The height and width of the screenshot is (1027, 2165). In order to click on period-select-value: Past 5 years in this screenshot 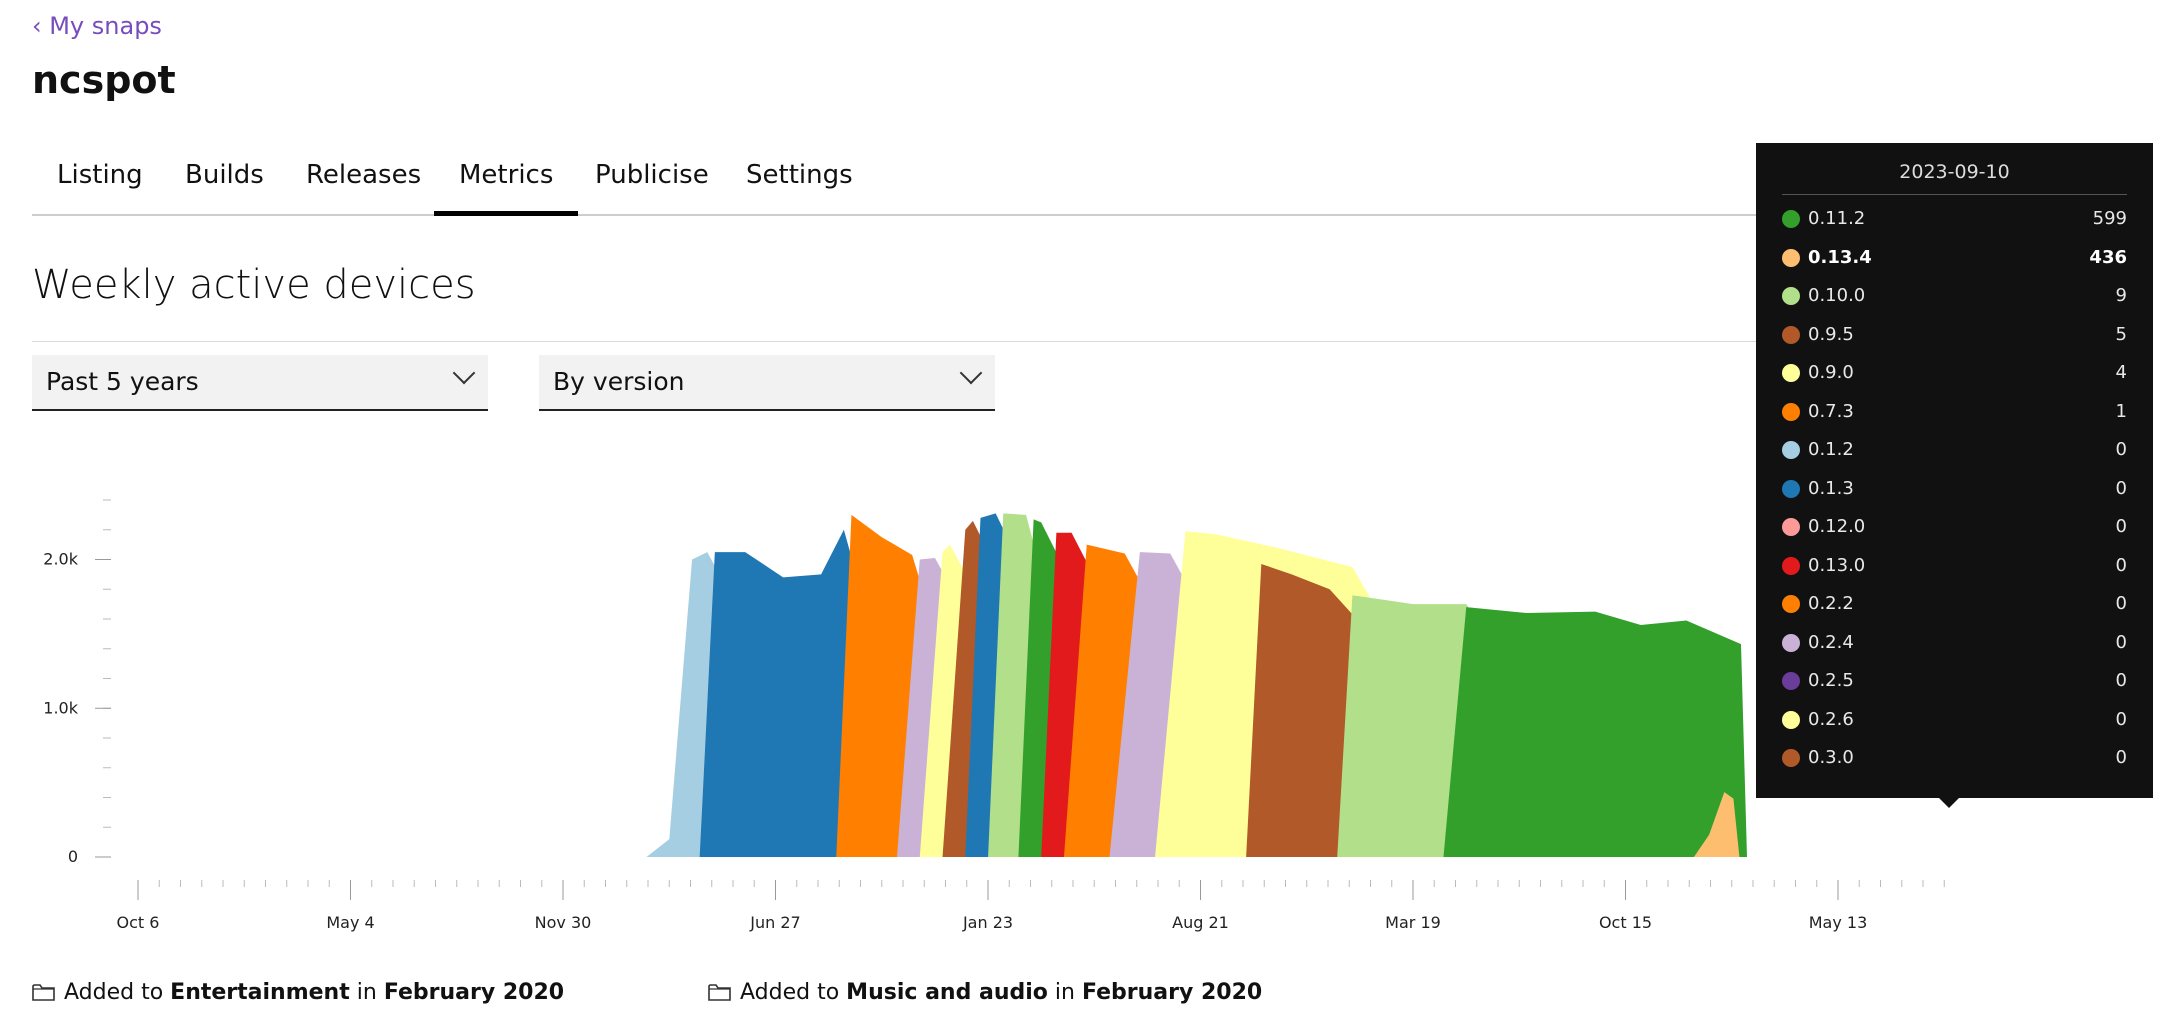, I will do `click(122, 381)`.